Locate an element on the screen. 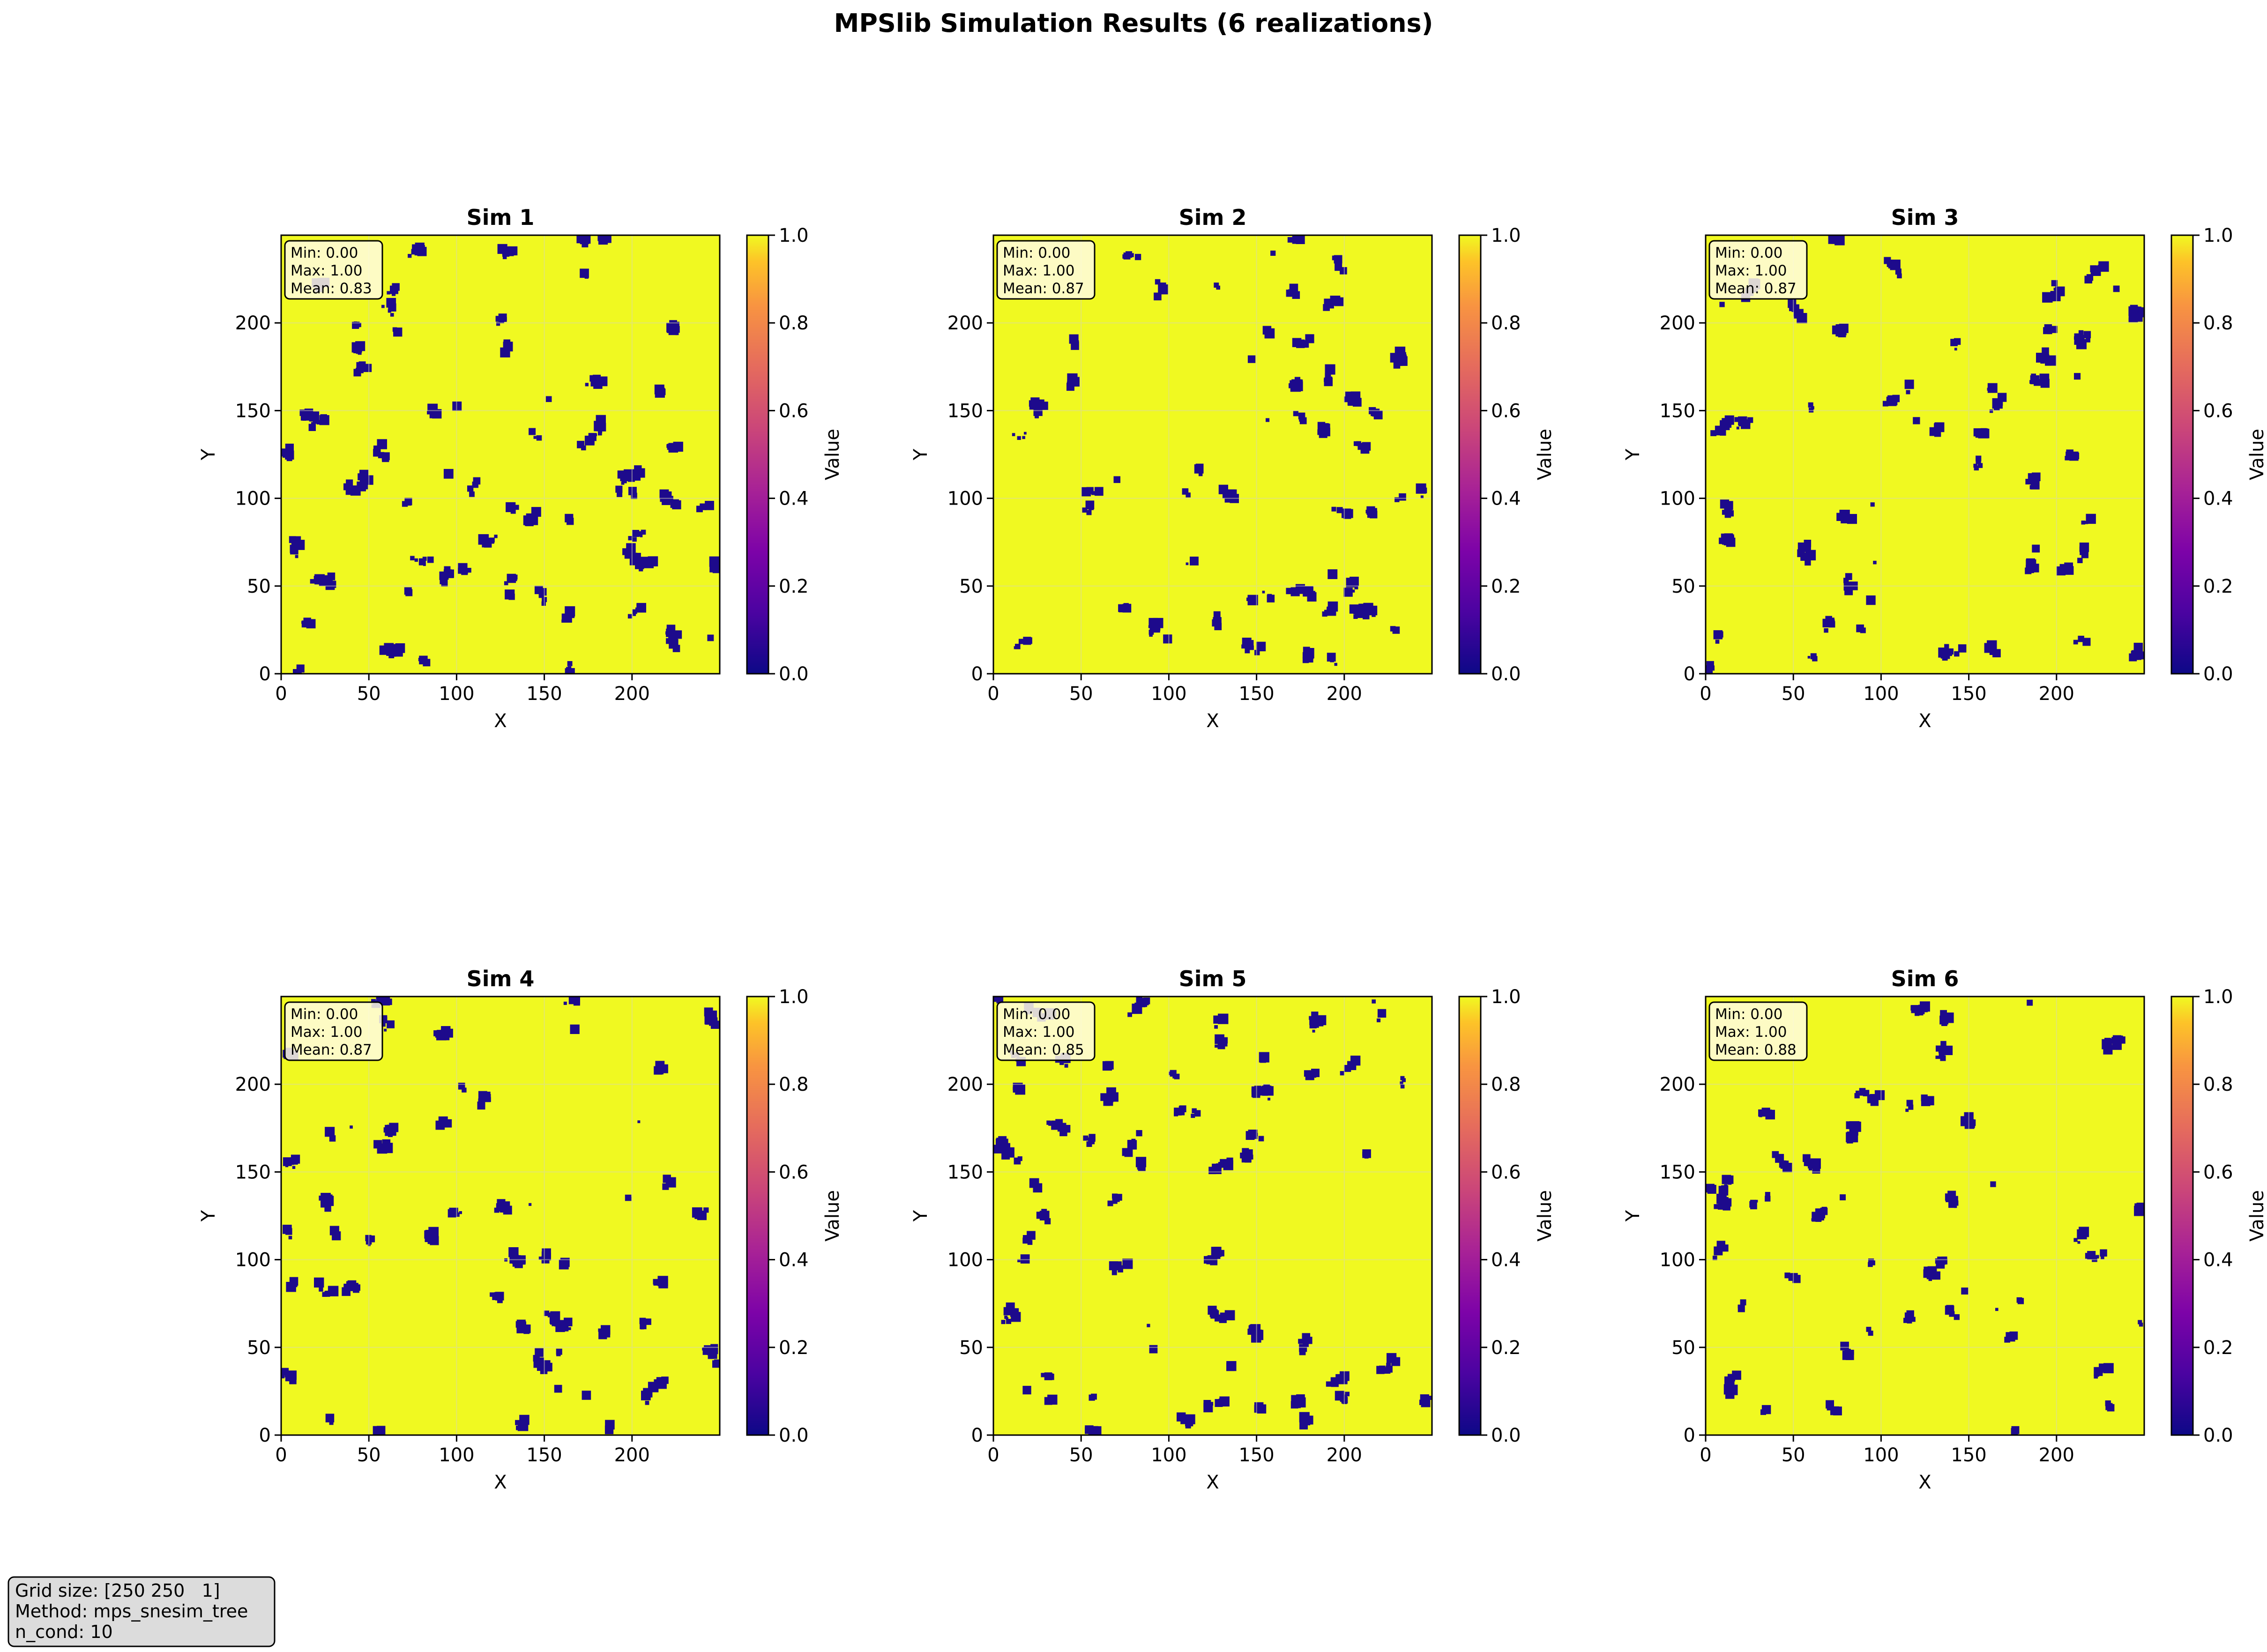 Image resolution: width=2267 pixels, height=1652 pixels. x-tick-label: 150 is located at coordinates (1969, 1455).